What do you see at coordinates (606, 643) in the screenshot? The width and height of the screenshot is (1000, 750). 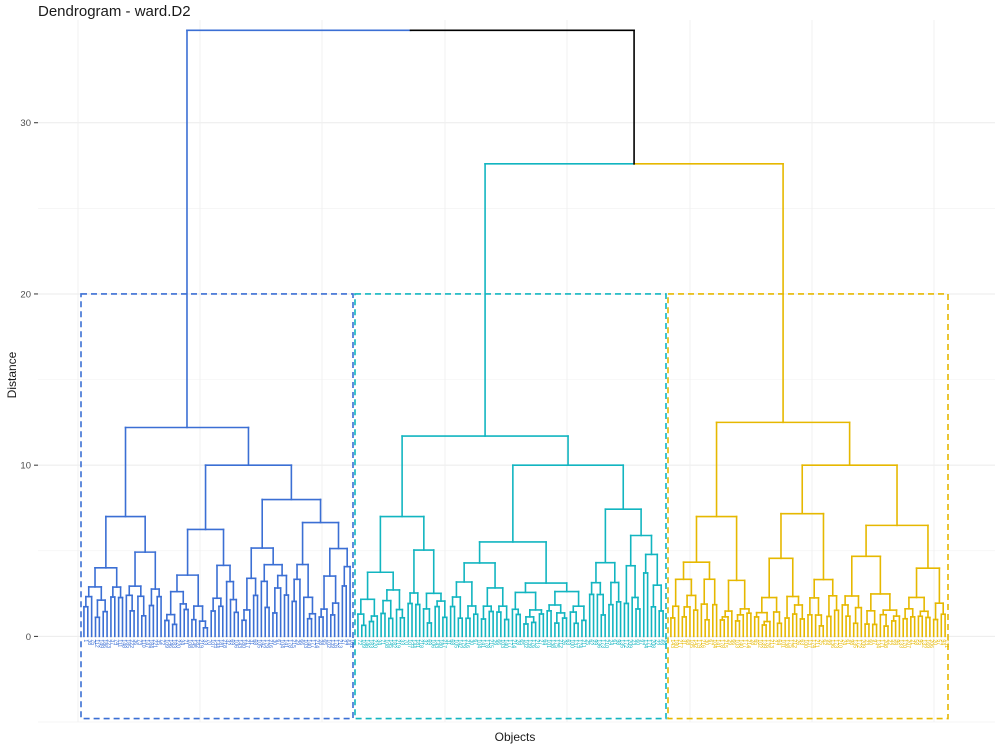 I see `leaf-label: 210` at bounding box center [606, 643].